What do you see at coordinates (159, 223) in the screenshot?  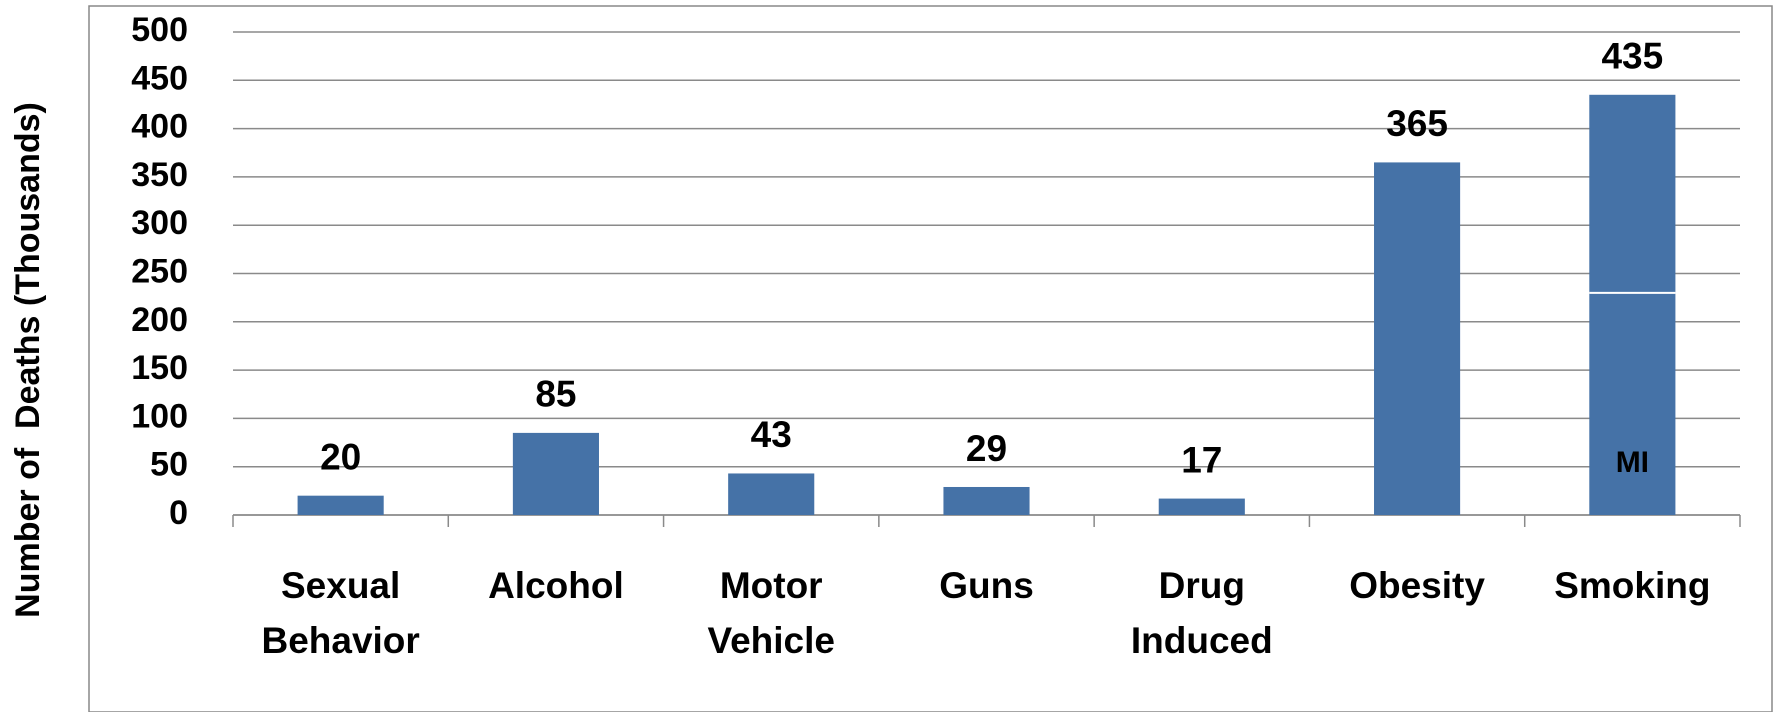 I see `y-tick-label: 300` at bounding box center [159, 223].